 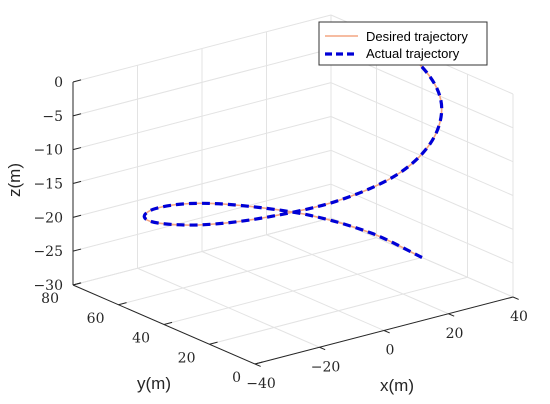 What do you see at coordinates (390, 351) in the screenshot?
I see `x-tick-label: 0` at bounding box center [390, 351].